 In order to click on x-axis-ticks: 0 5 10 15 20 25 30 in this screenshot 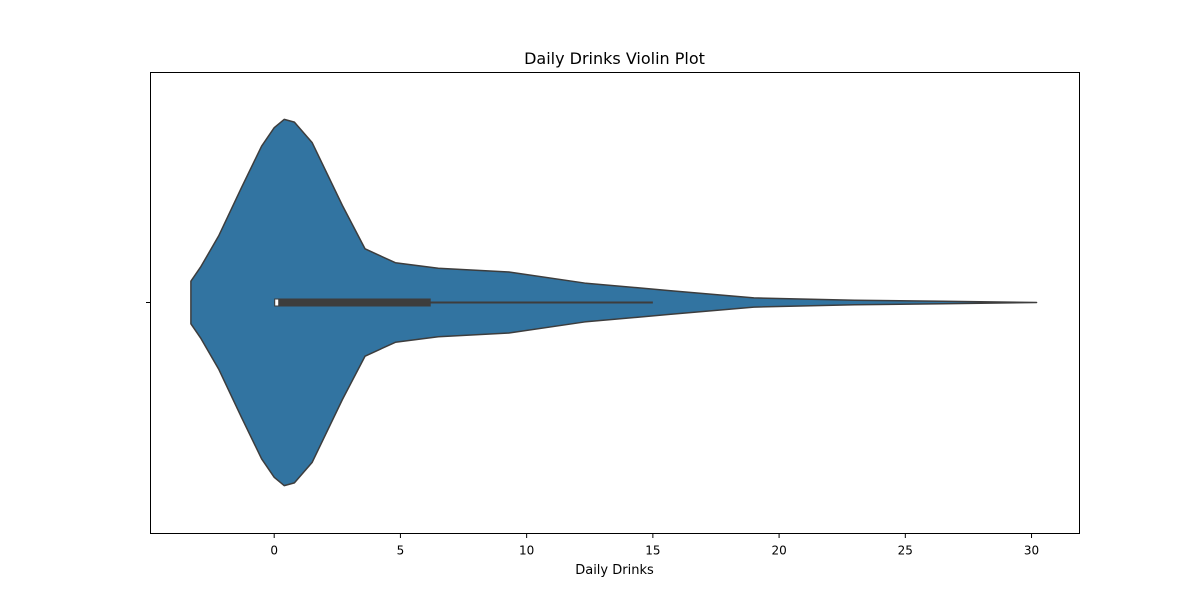, I will do `click(654, 545)`.